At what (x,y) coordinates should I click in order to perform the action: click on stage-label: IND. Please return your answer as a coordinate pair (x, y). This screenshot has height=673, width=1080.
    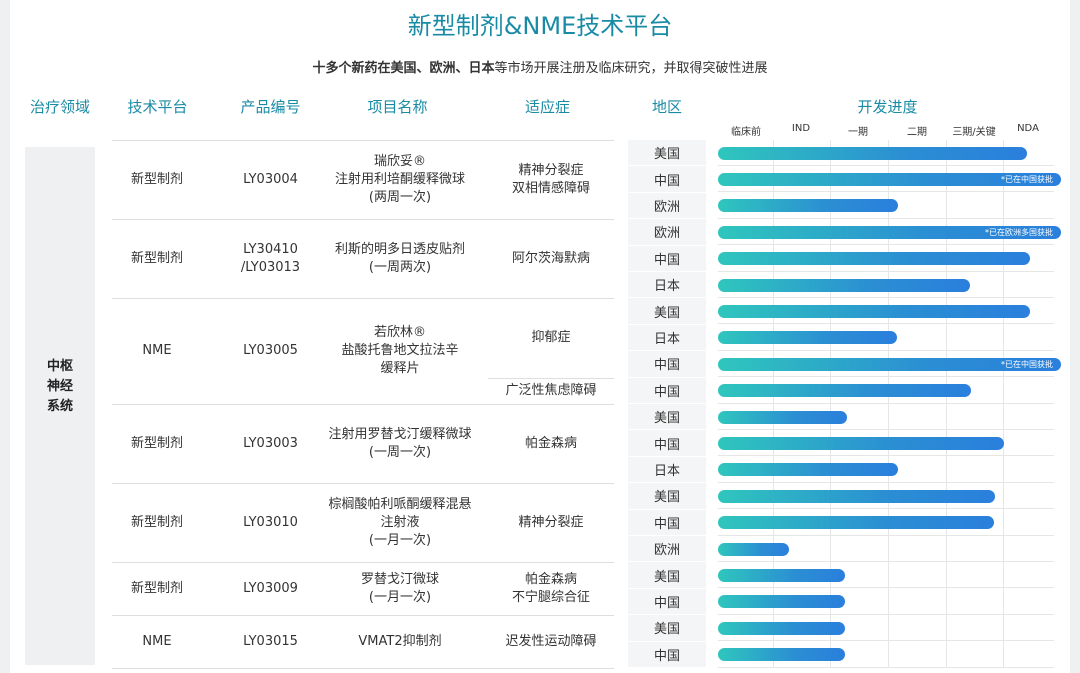
    Looking at the image, I should click on (801, 128).